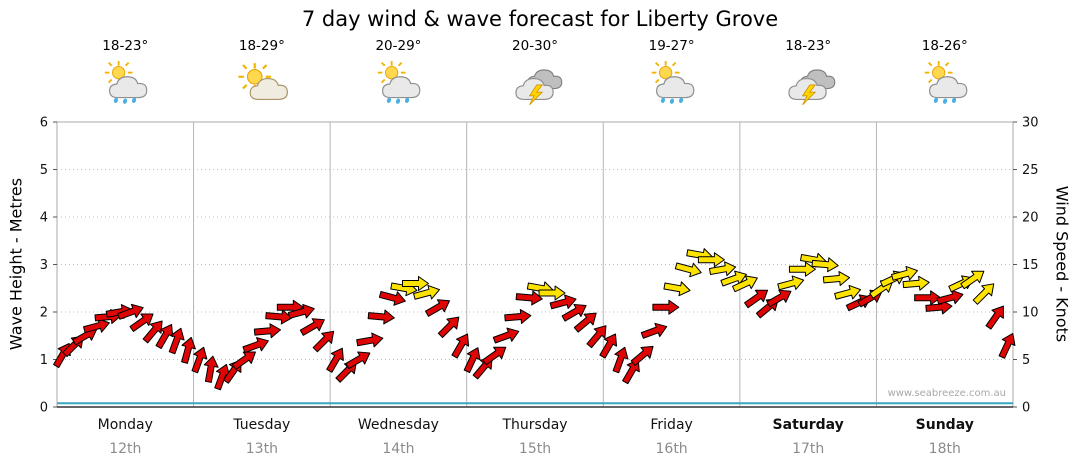 The width and height of the screenshot is (1080, 475). I want to click on day-name: Thursday, so click(535, 425).